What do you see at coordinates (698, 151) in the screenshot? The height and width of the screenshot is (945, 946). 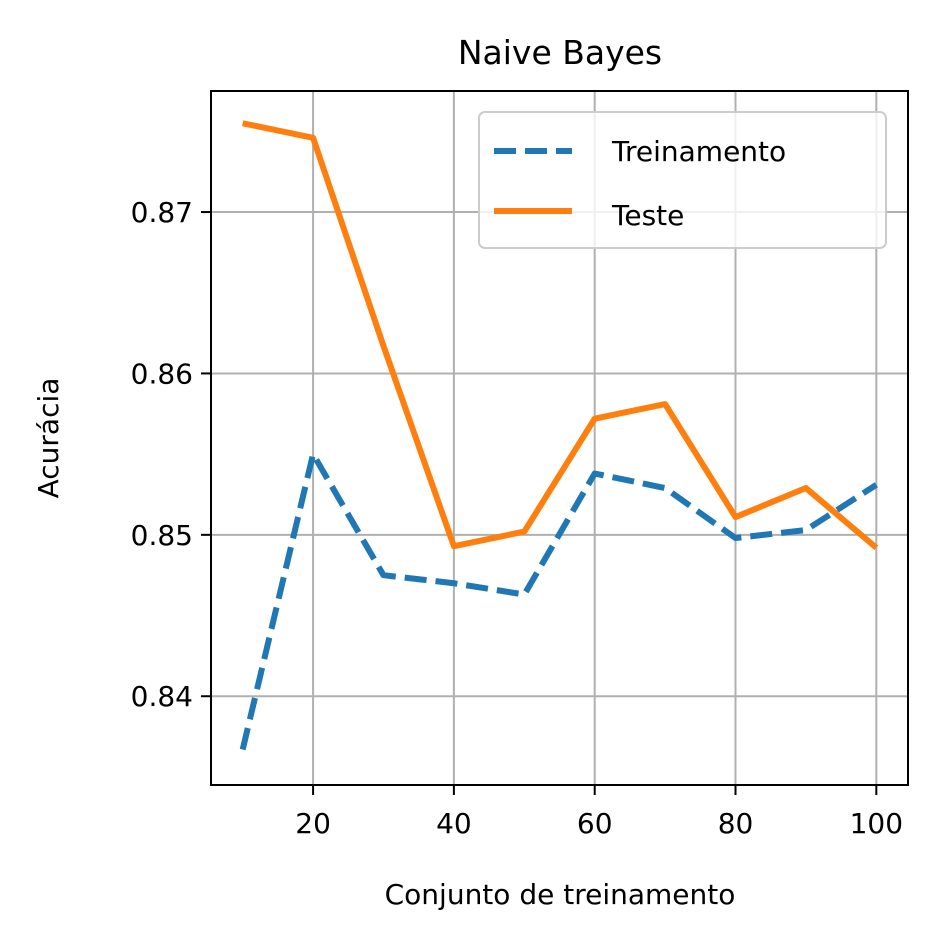 I see `legend-label-treinamento: Treinamento` at bounding box center [698, 151].